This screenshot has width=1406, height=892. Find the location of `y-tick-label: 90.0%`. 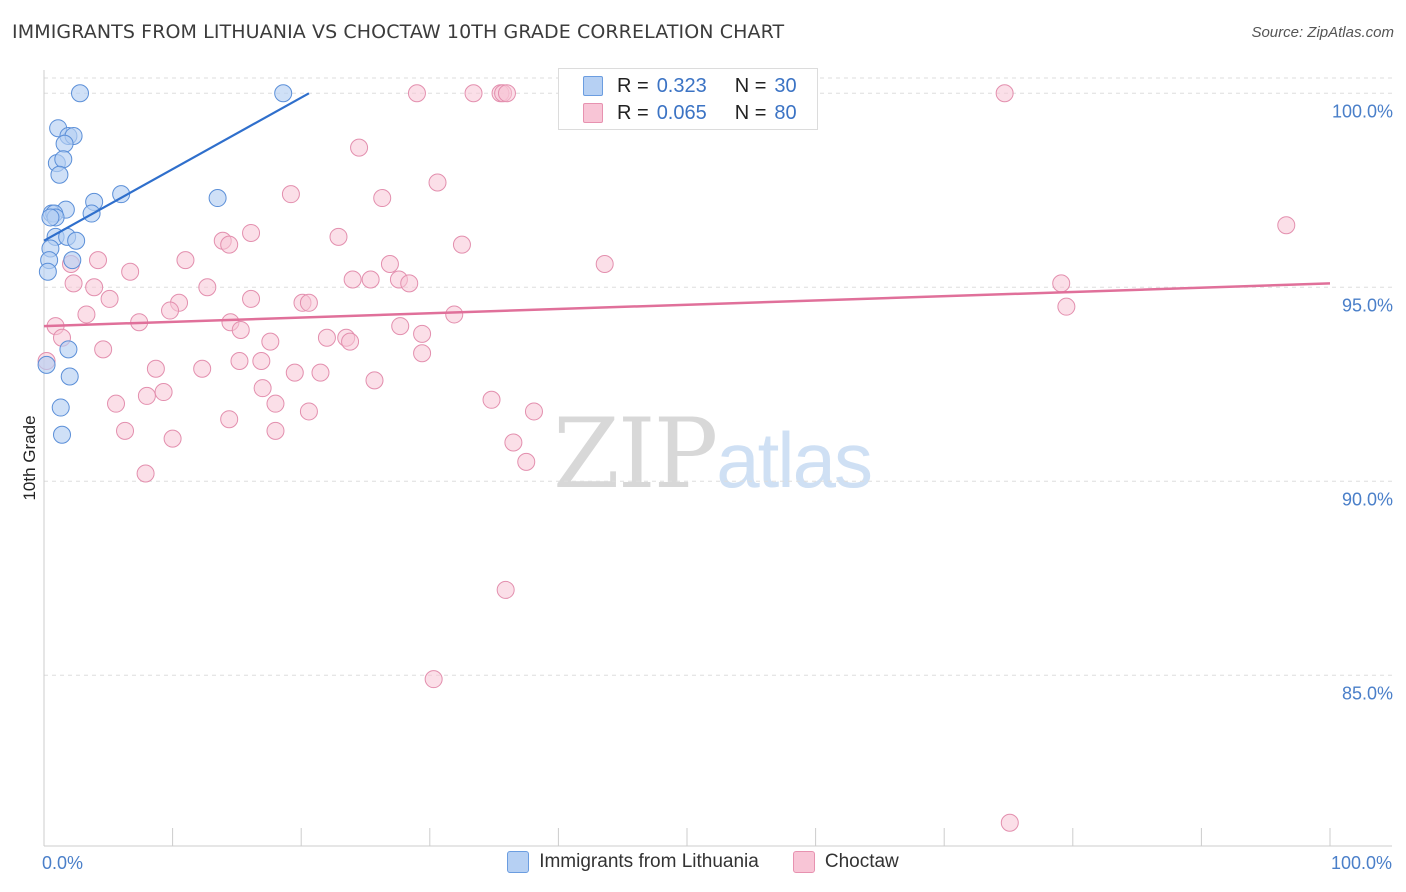

y-tick-label: 90.0% is located at coordinates (1367, 499).